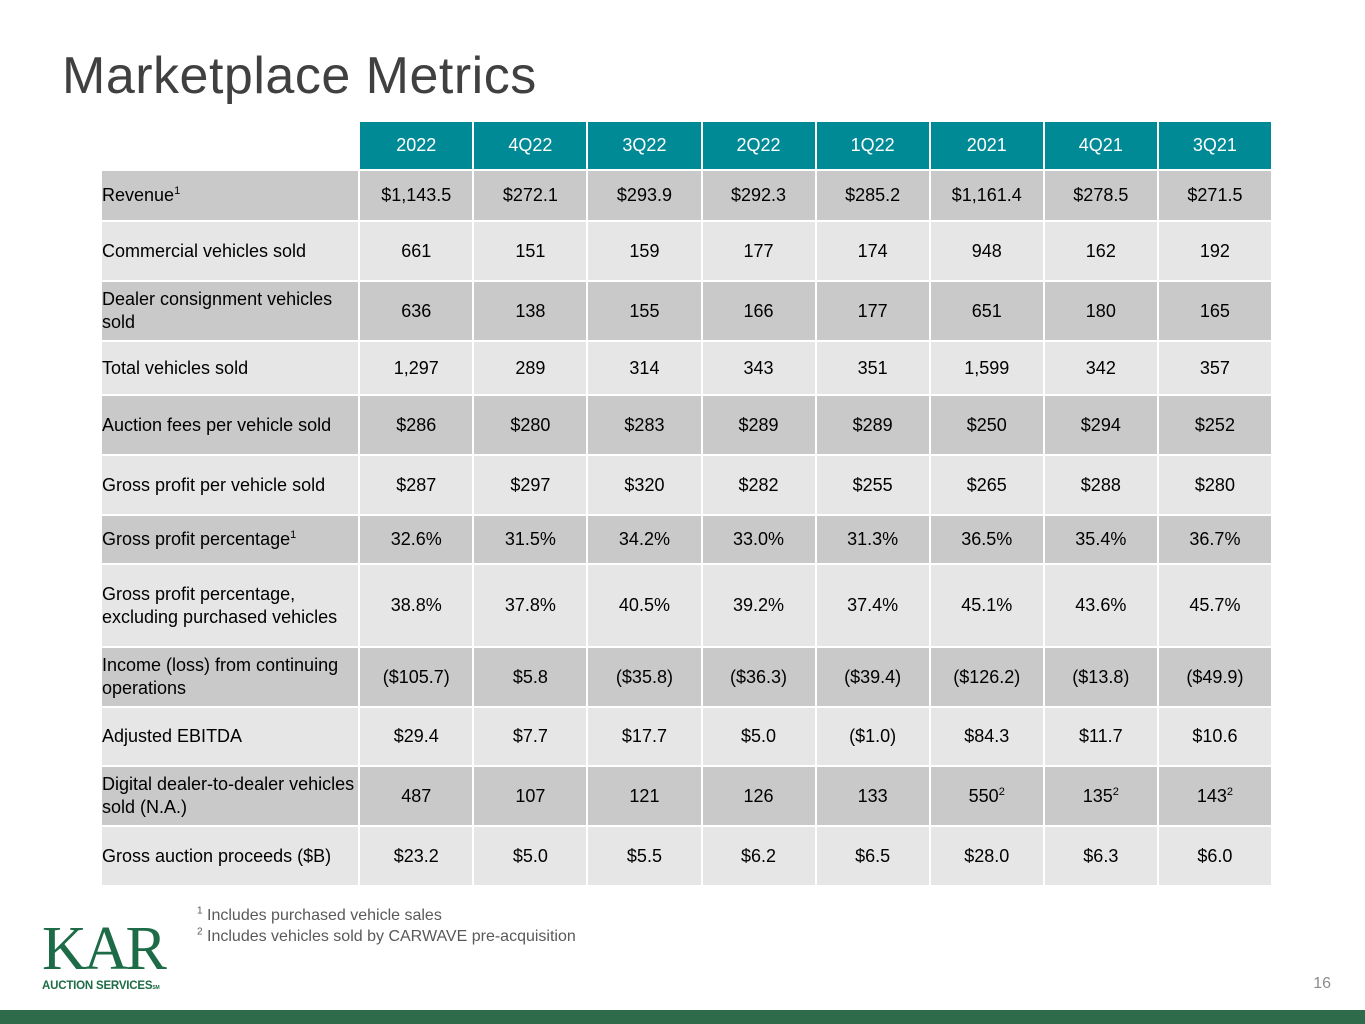 The height and width of the screenshot is (1024, 1365). I want to click on cell-value: $6.3, so click(1101, 855).